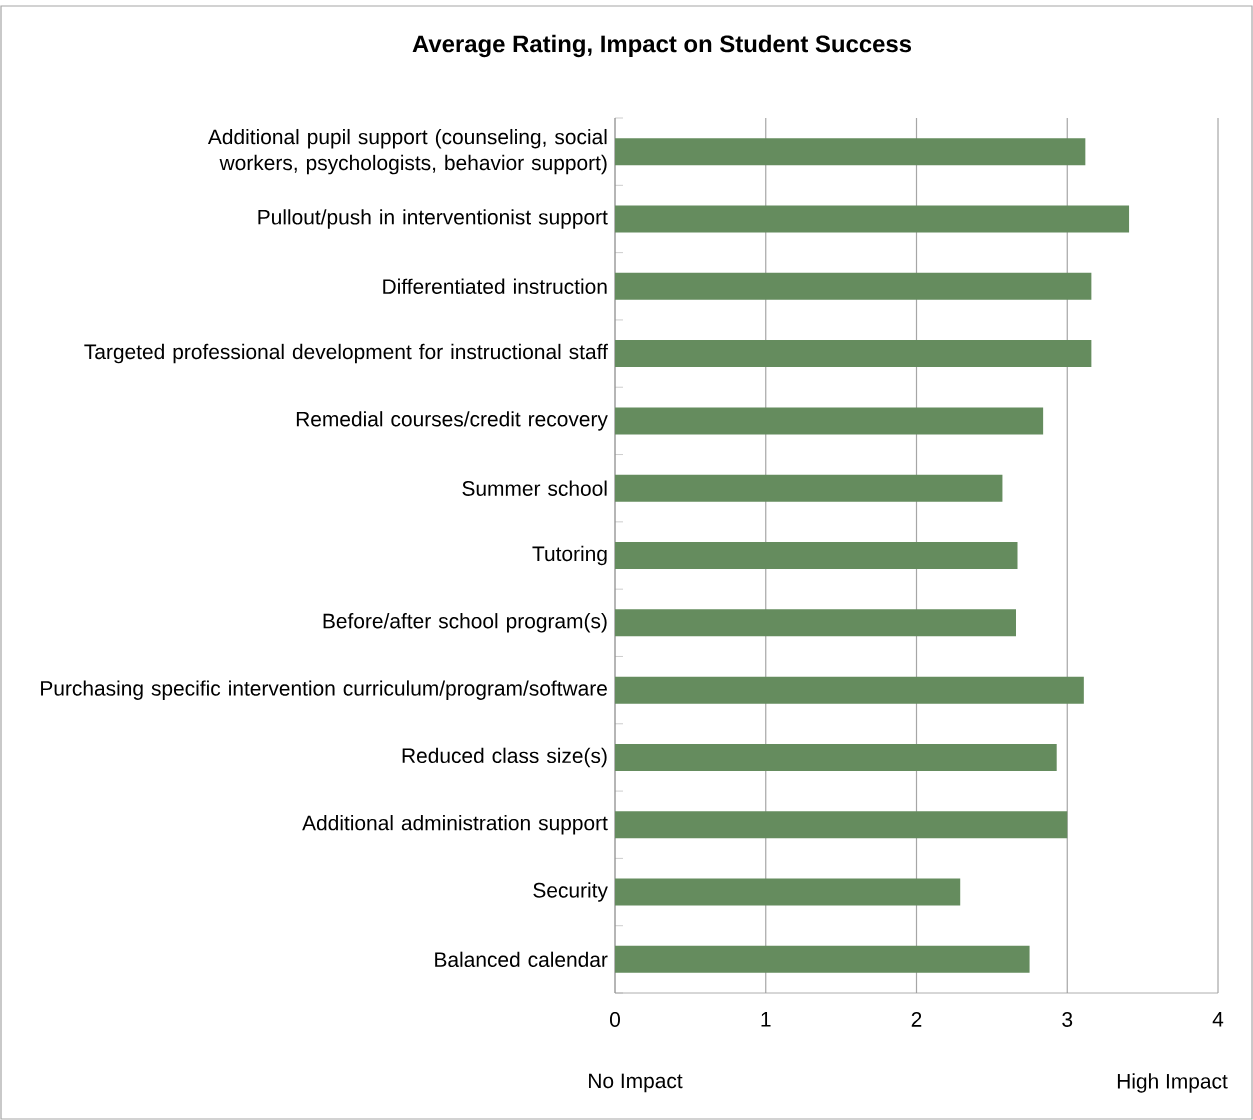 The image size is (1253, 1120). Describe the element at coordinates (407, 151) in the screenshot. I see `y-tick-label: Additional pupil support (counseling, social workers, psychologists, behavior support)` at that location.